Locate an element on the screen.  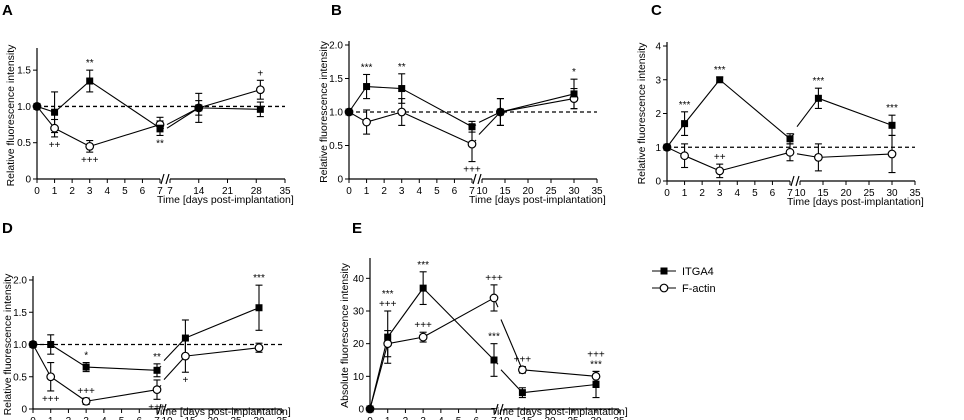
y-tick-label: 0 is located at coordinates (658, 182).